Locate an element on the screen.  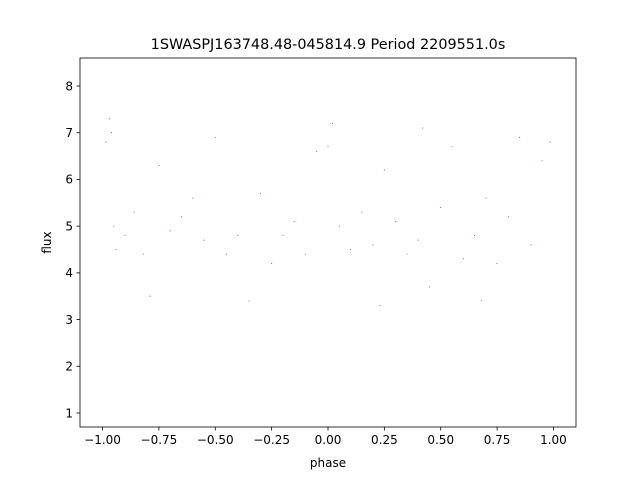
y-tick-label: 7 is located at coordinates (69, 133).